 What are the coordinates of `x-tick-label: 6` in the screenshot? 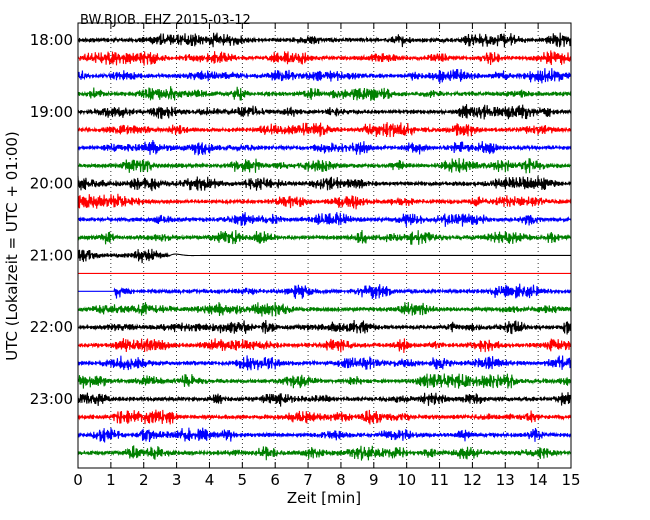 It's located at (275, 480).